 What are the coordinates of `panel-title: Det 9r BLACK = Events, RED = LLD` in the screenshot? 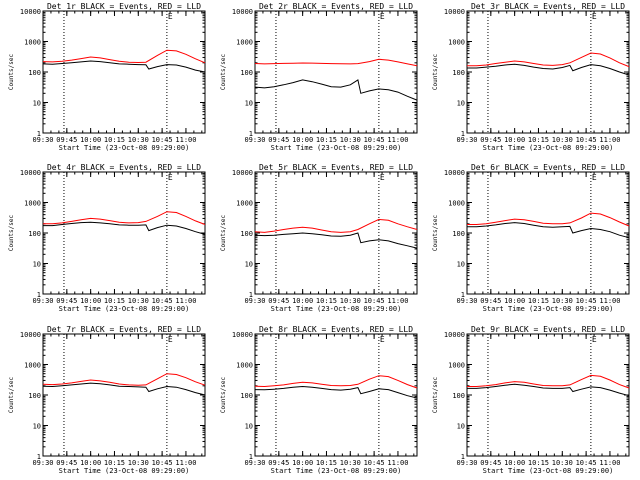 It's located at (548, 329).